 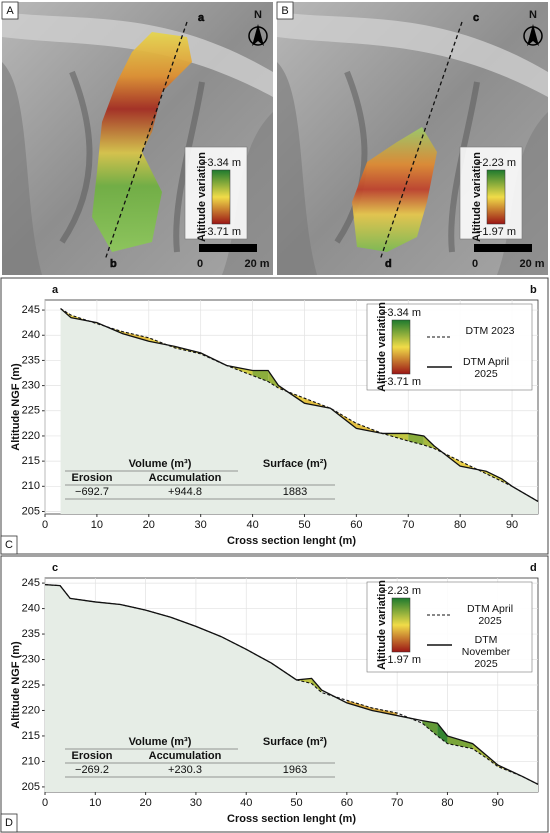 I want to click on y-tick-label: 235, so click(x=31, y=360).